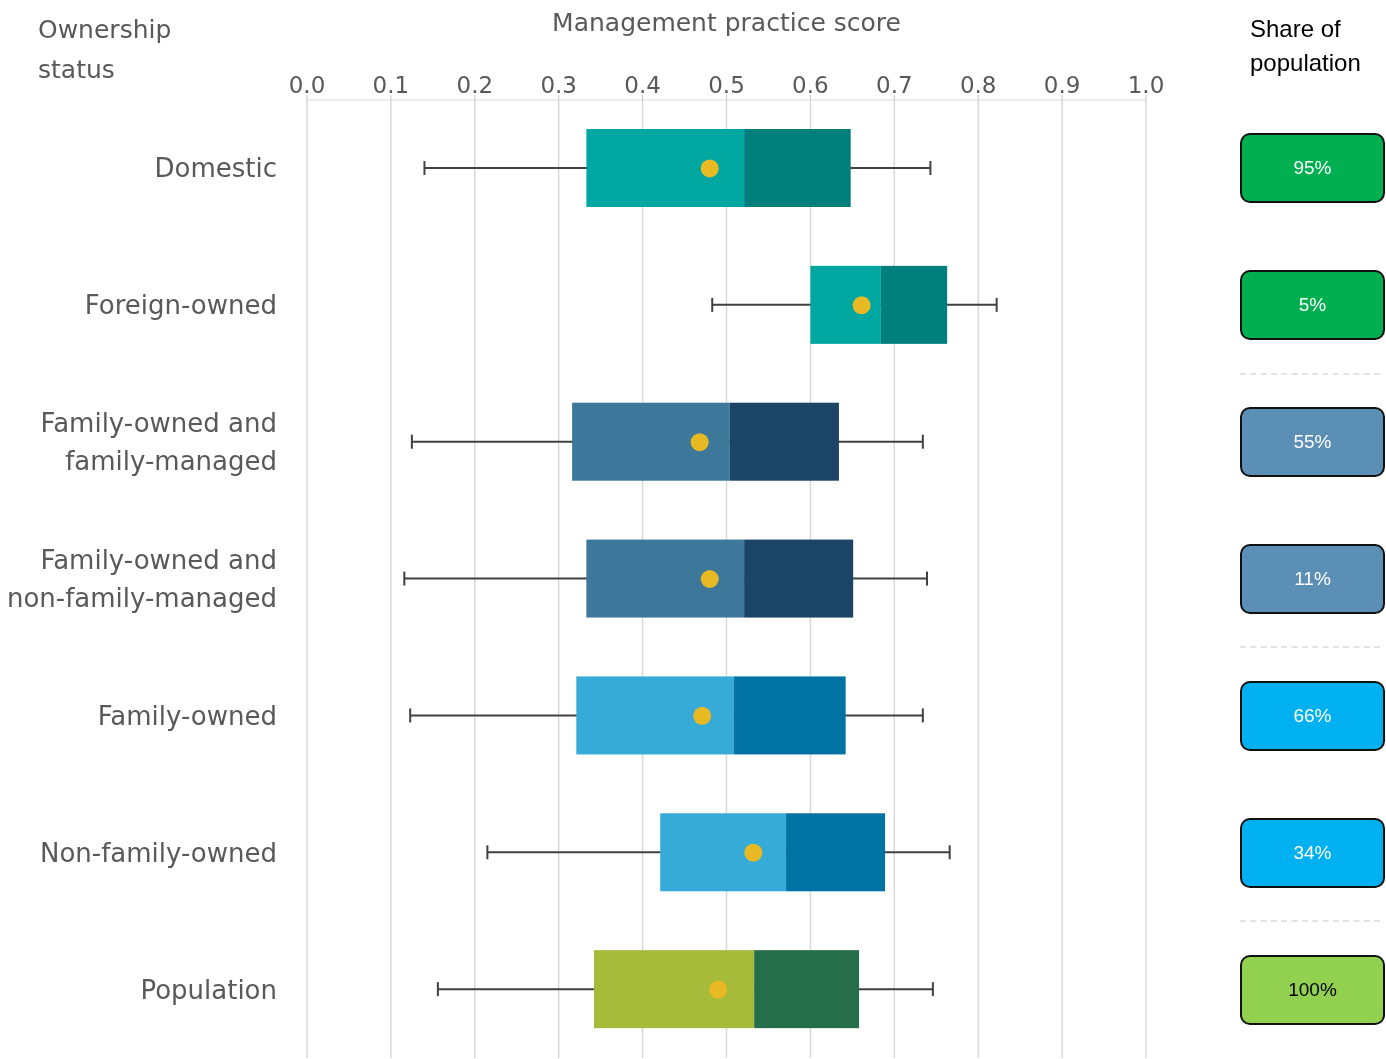  What do you see at coordinates (1312, 305) in the screenshot?
I see `text: 5%` at bounding box center [1312, 305].